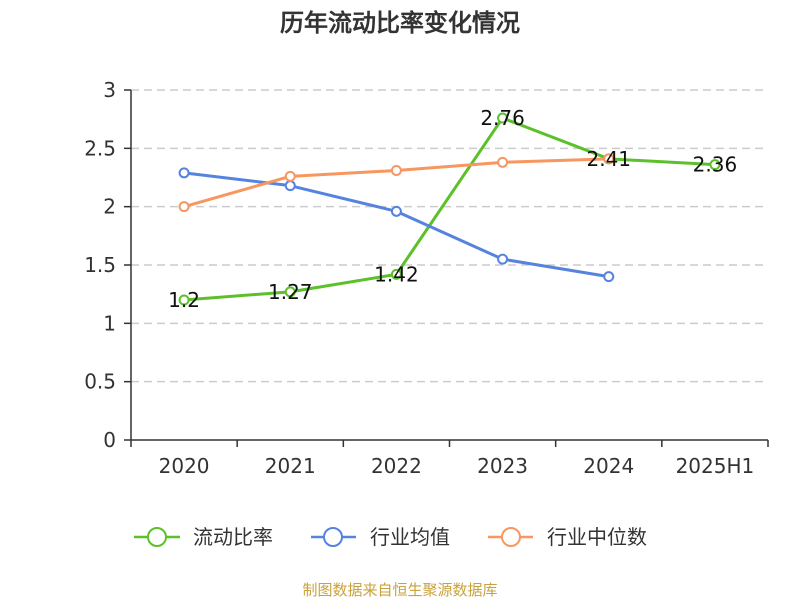 Image resolution: width=800 pixels, height=600 pixels. I want to click on x-tick-label: 2021, so click(290, 466).